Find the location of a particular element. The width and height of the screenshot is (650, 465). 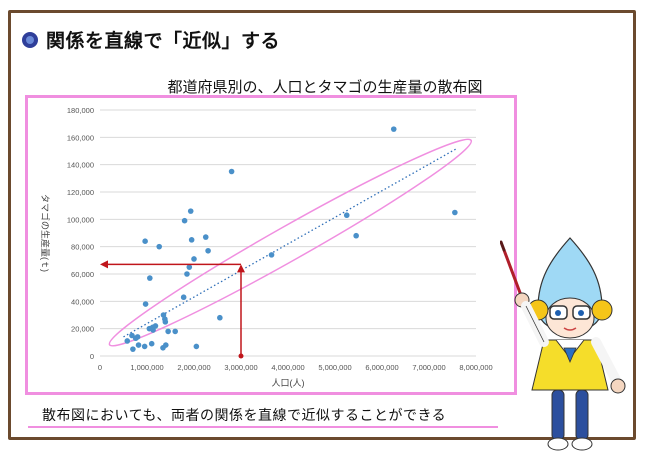

x-tick-label: 2,000,000 is located at coordinates (193, 367).